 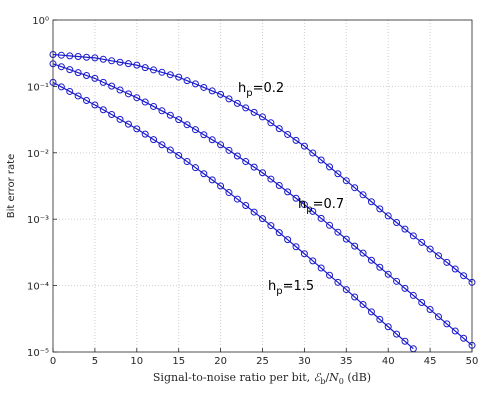 I want to click on y-tick-label: 10⁻⁴, so click(x=38, y=287).